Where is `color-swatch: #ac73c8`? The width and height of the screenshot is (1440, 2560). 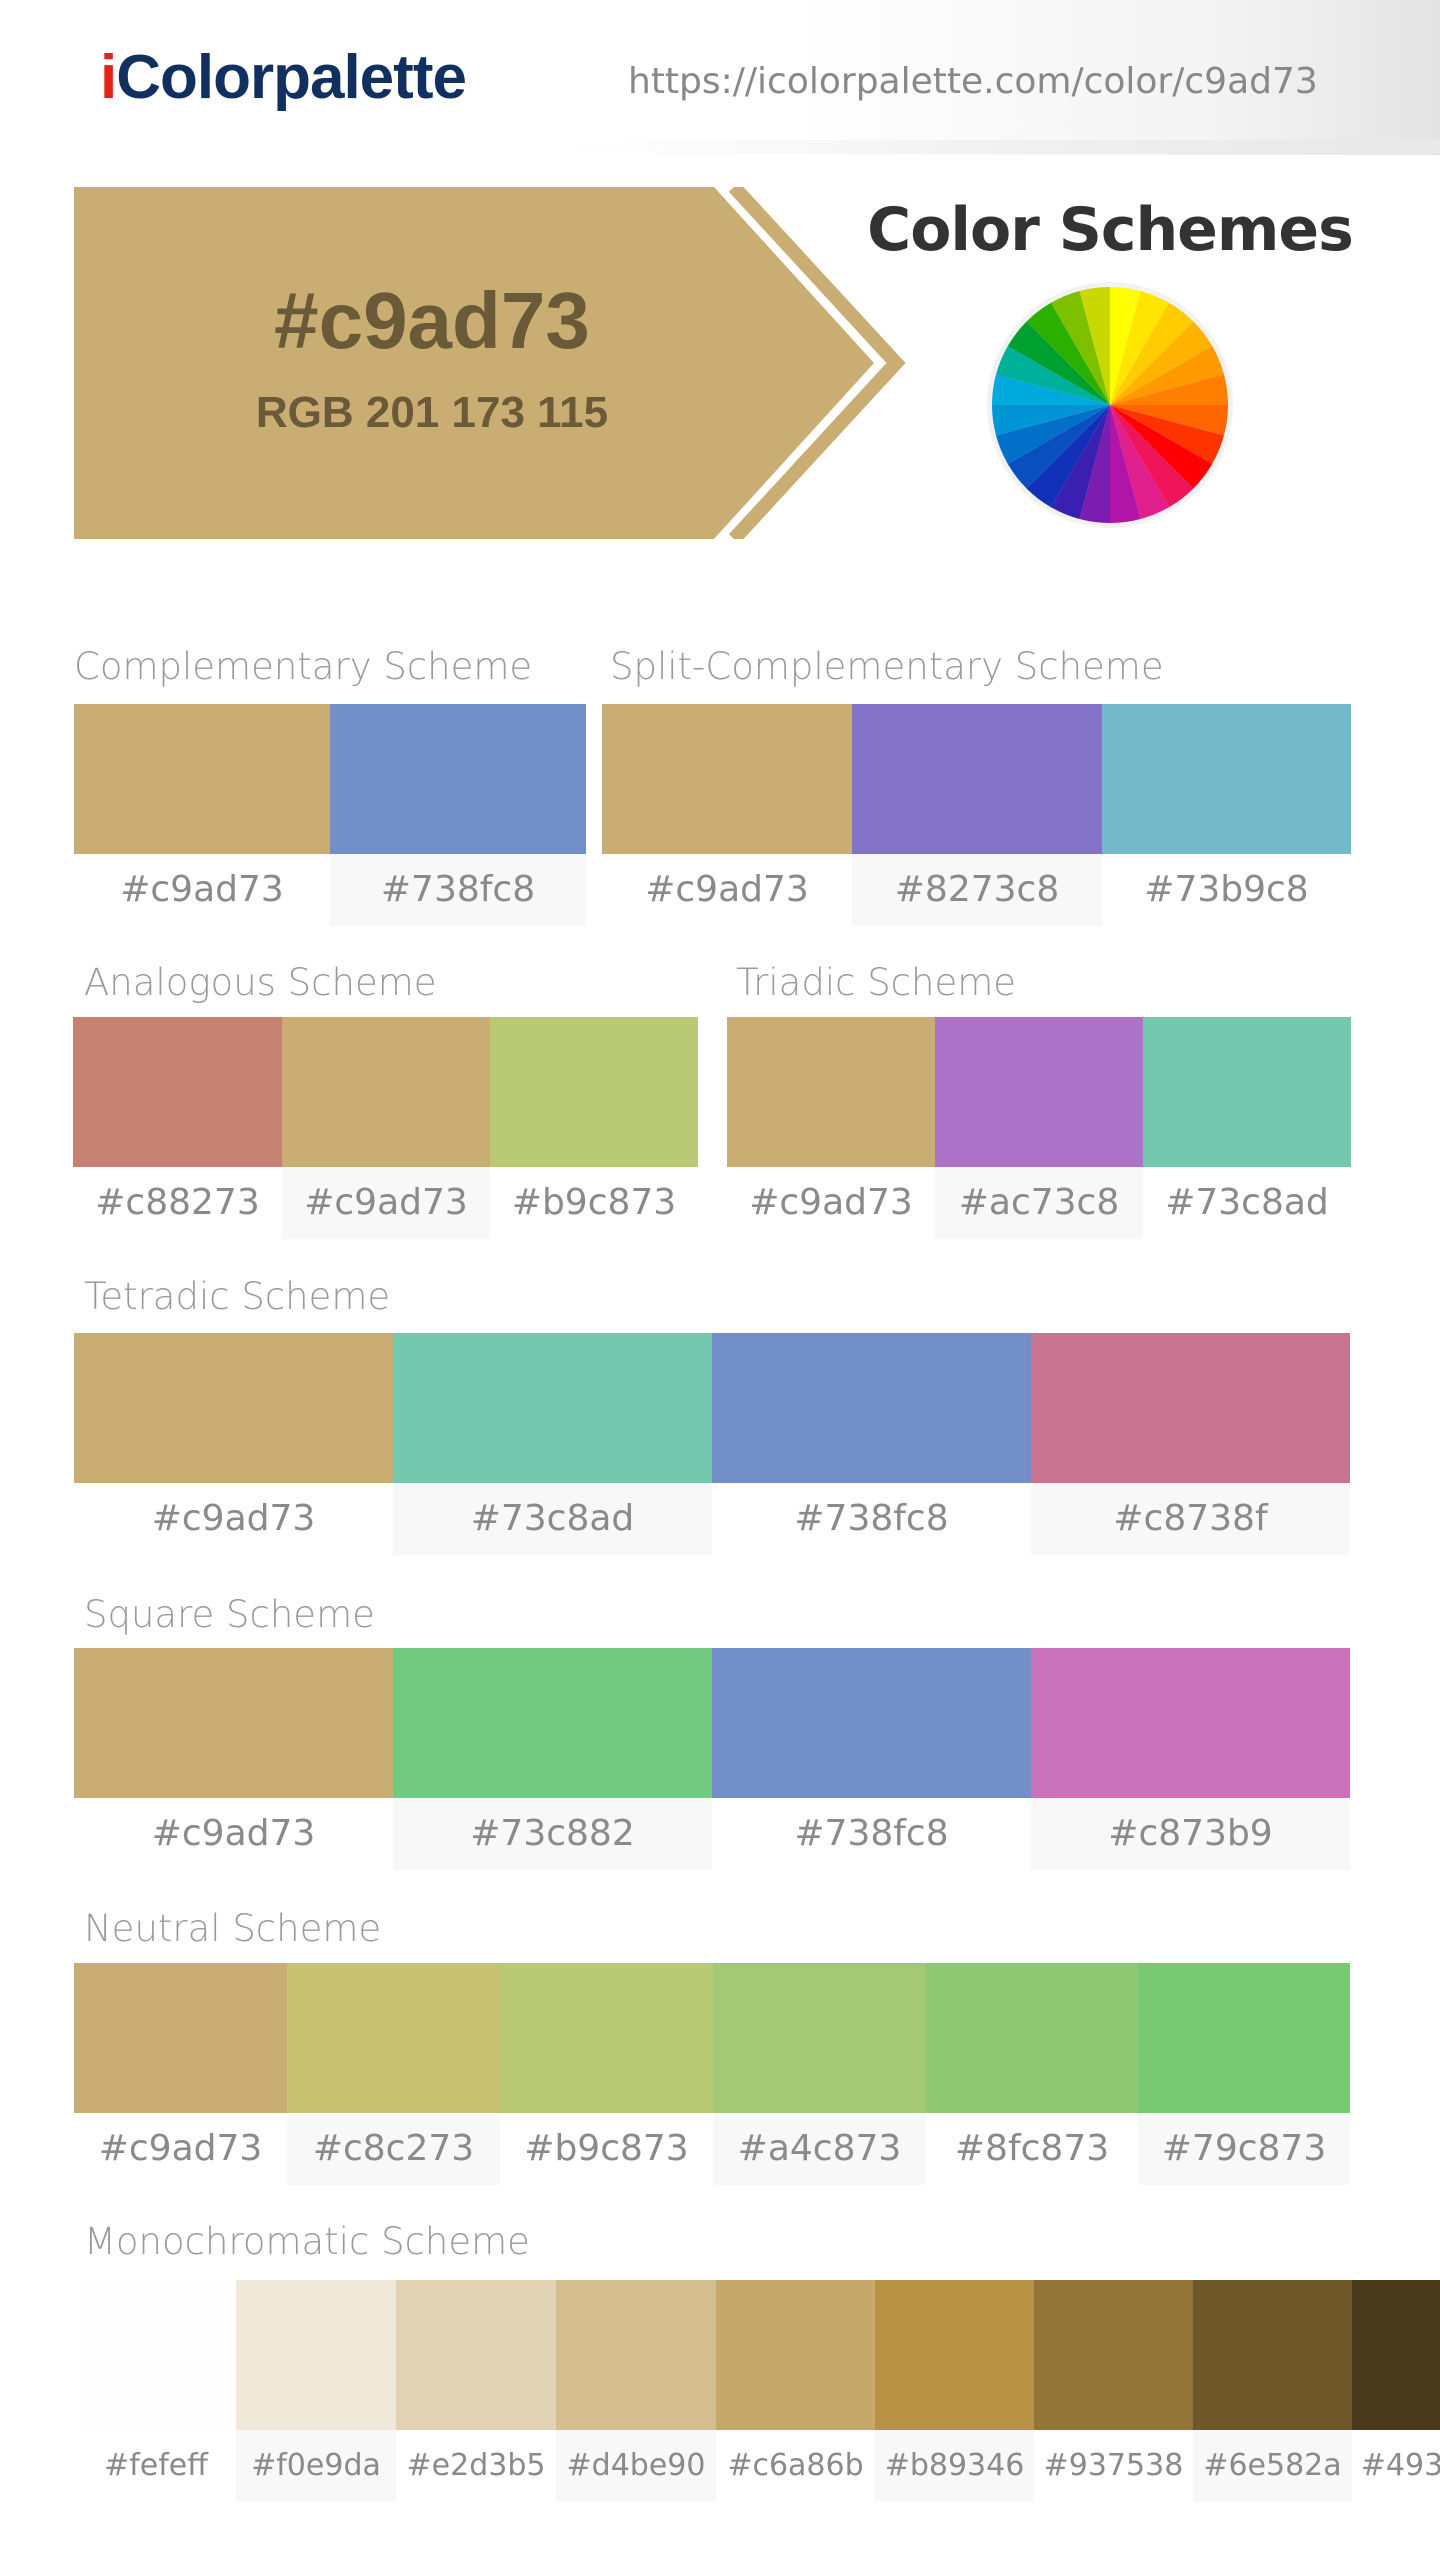
color-swatch: #ac73c8 is located at coordinates (1039, 1128).